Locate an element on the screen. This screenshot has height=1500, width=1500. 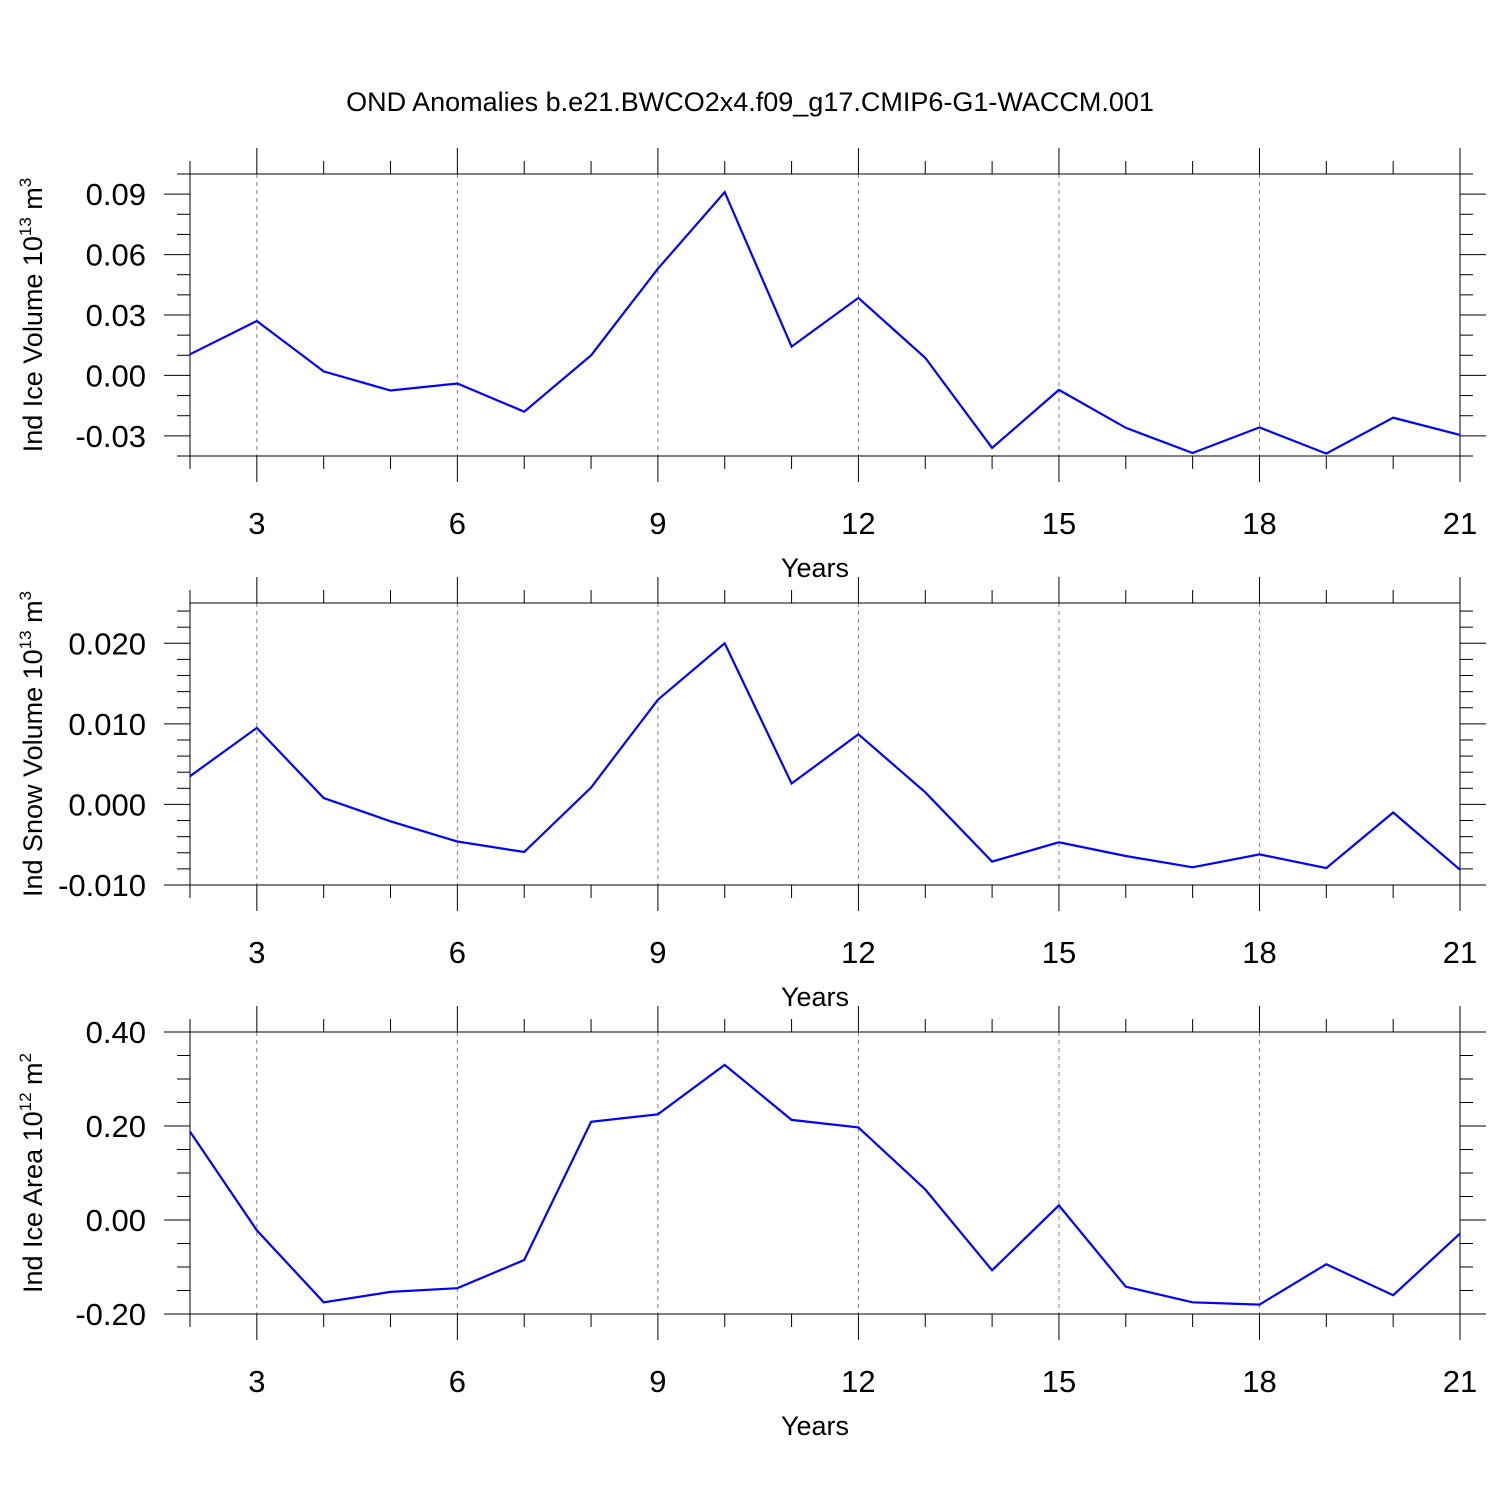
y-axis-label: Ind Ice Volume 1013 m3 is located at coordinates (32, 315).